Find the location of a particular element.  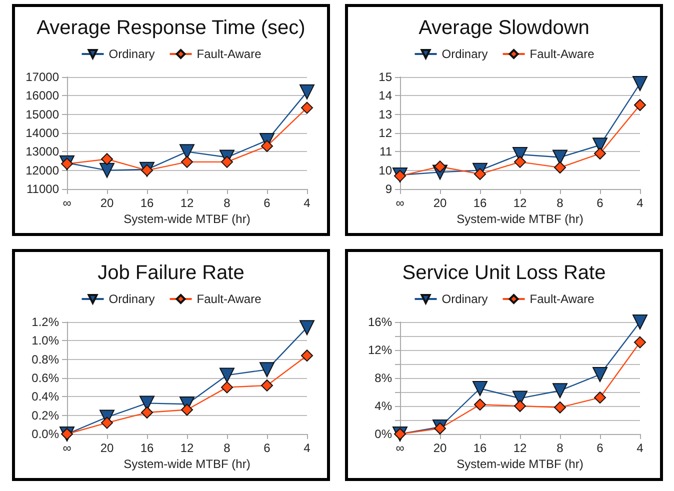

y-tick-label: 16% is located at coordinates (380, 322).